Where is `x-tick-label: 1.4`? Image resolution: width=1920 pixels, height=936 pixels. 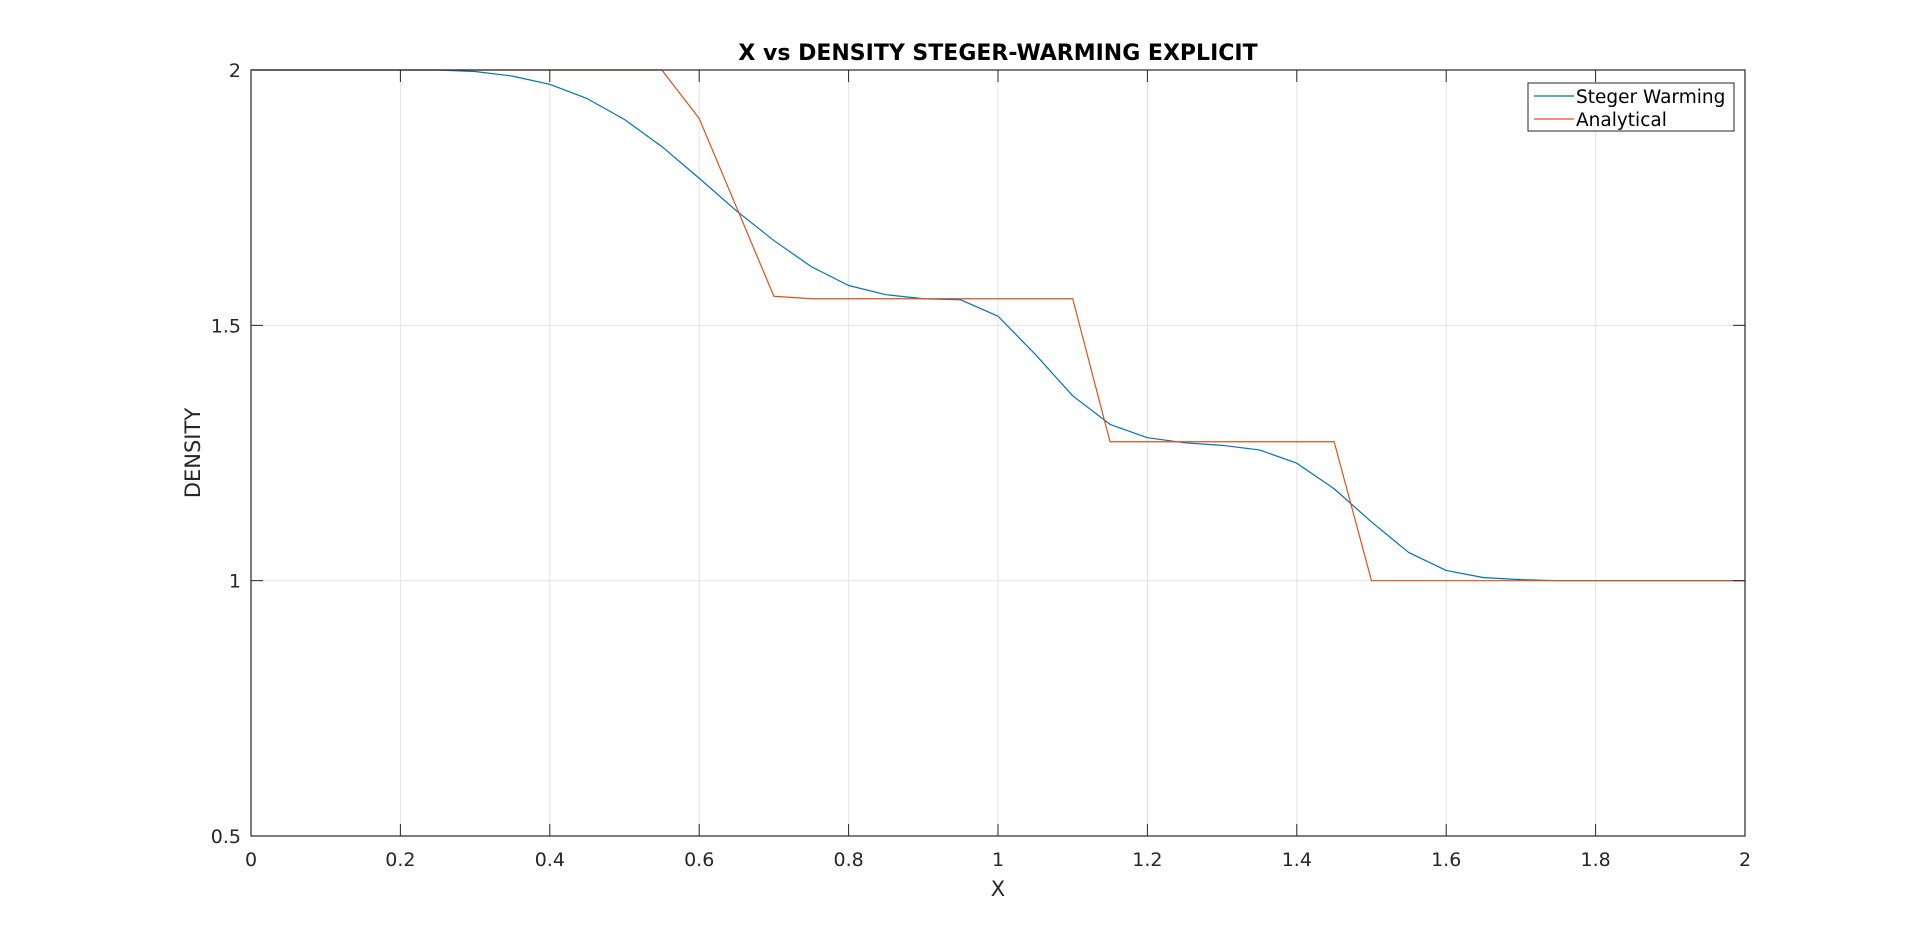
x-tick-label: 1.4 is located at coordinates (1297, 860).